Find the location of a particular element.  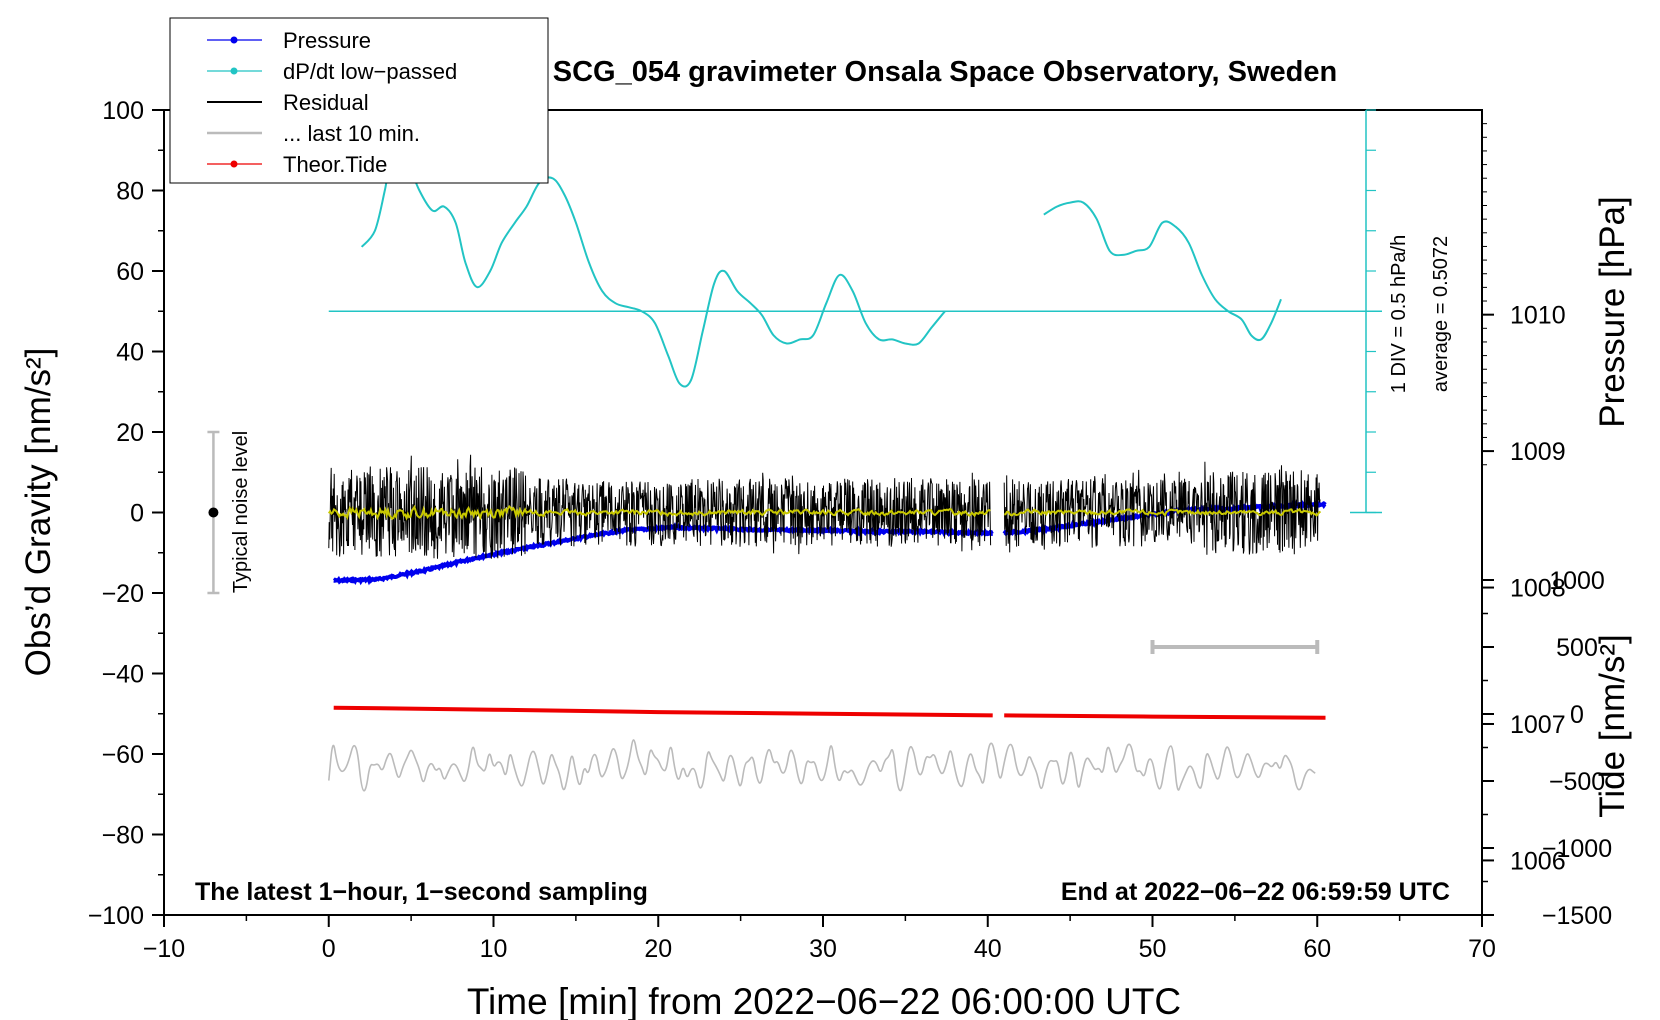

last10-line is located at coordinates (822, 765).